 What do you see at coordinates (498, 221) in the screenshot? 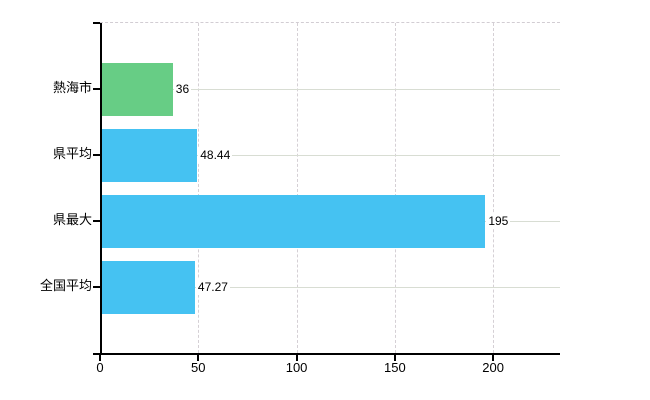
I see `bar-value-label: 195` at bounding box center [498, 221].